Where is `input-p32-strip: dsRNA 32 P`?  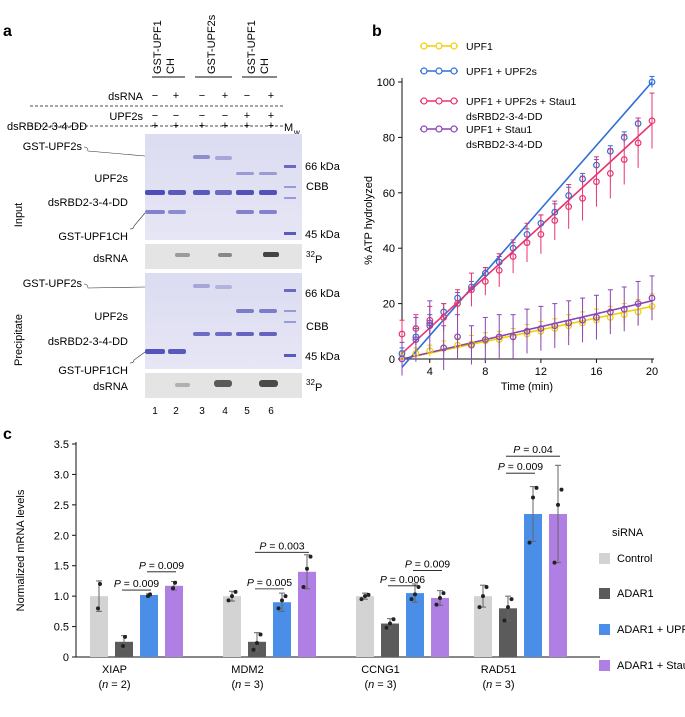 input-p32-strip: dsRNA 32 P is located at coordinates (207, 256).